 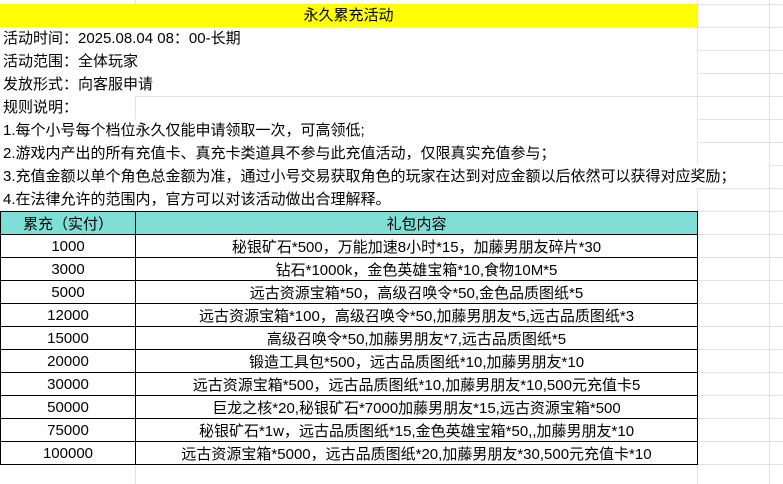 I want to click on table-row: 20000 锻造工具包*500，远古品质图纸*10,加藤男朋友*10, so click(x=349, y=361).